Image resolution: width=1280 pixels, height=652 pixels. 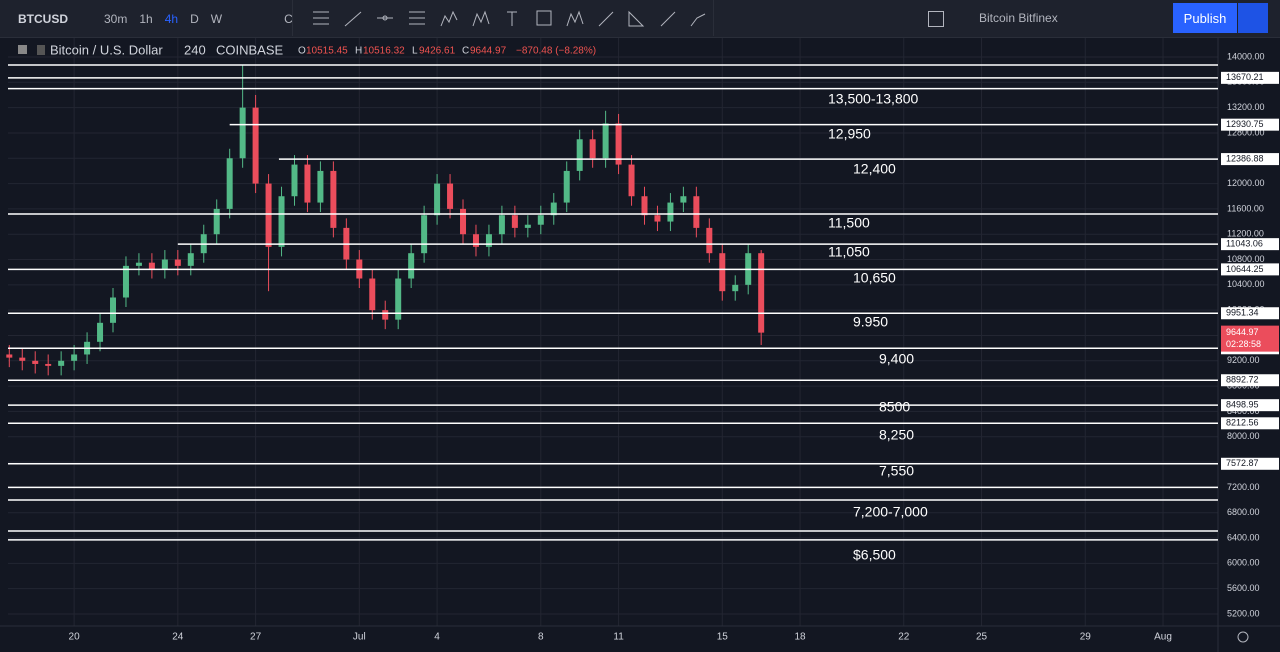 What do you see at coordinates (216, 18) in the screenshot?
I see `interval: W` at bounding box center [216, 18].